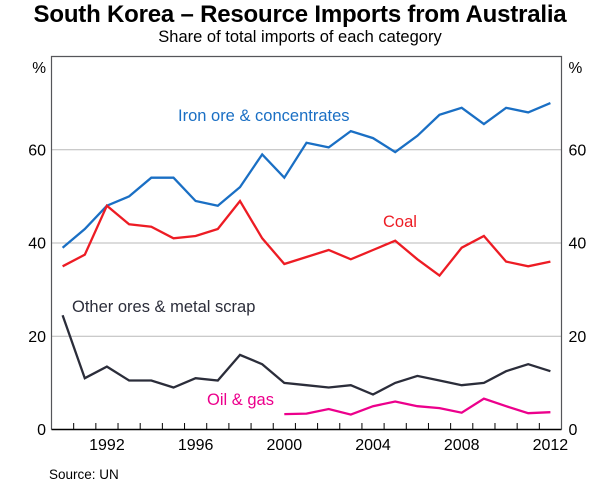 Image resolution: width=600 pixels, height=491 pixels. What do you see at coordinates (240, 400) in the screenshot?
I see `series-label-oil-gas: Oil & gas` at bounding box center [240, 400].